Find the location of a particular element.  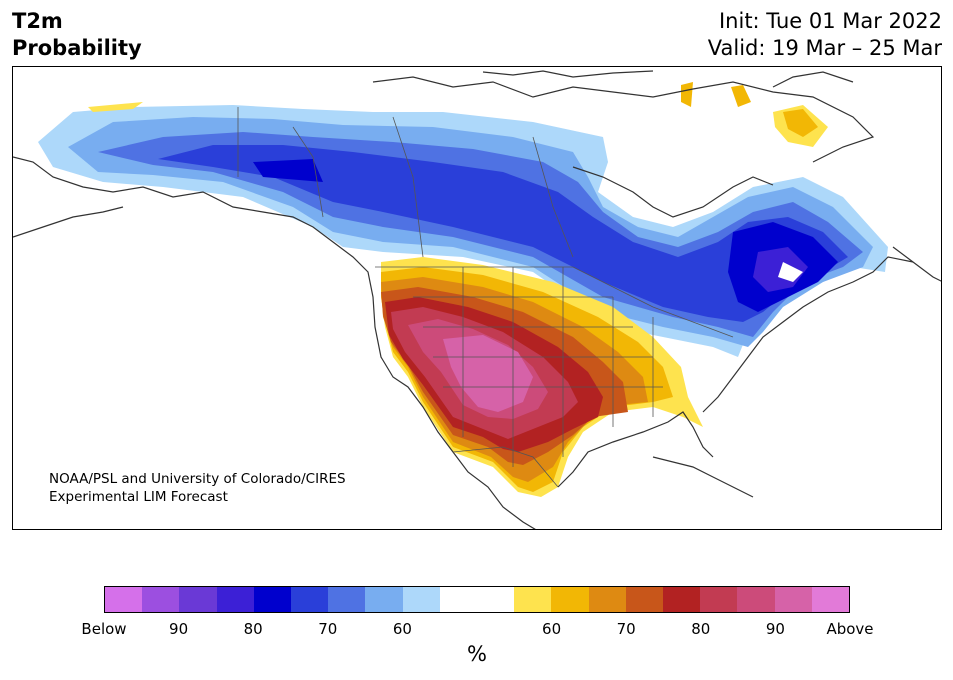

title-variable: T2m is located at coordinates (37, 21).